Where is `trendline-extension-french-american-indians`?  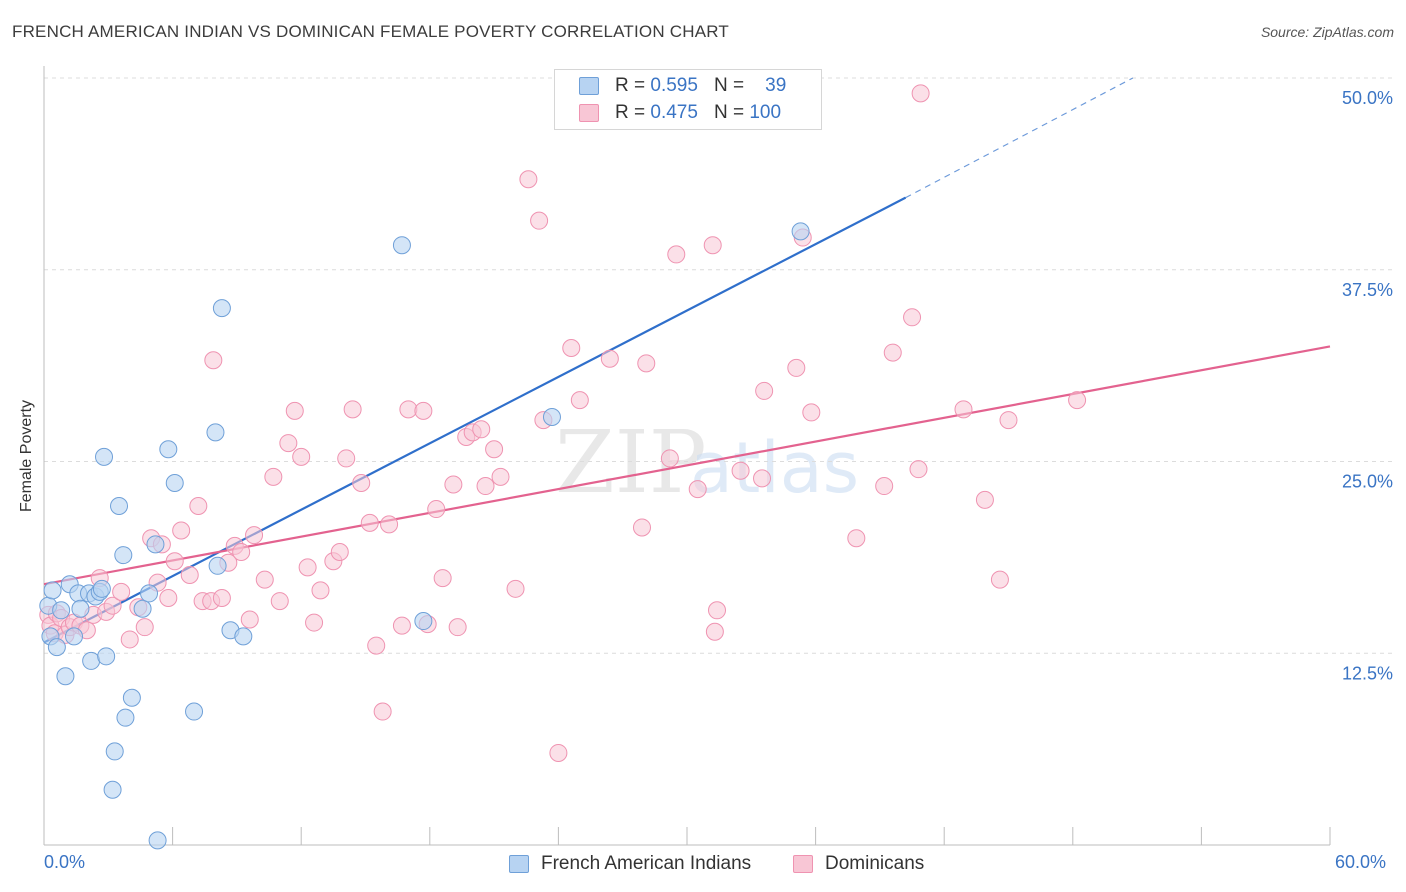
trendline-extension-french-american-indians is located at coordinates (1019, 138).